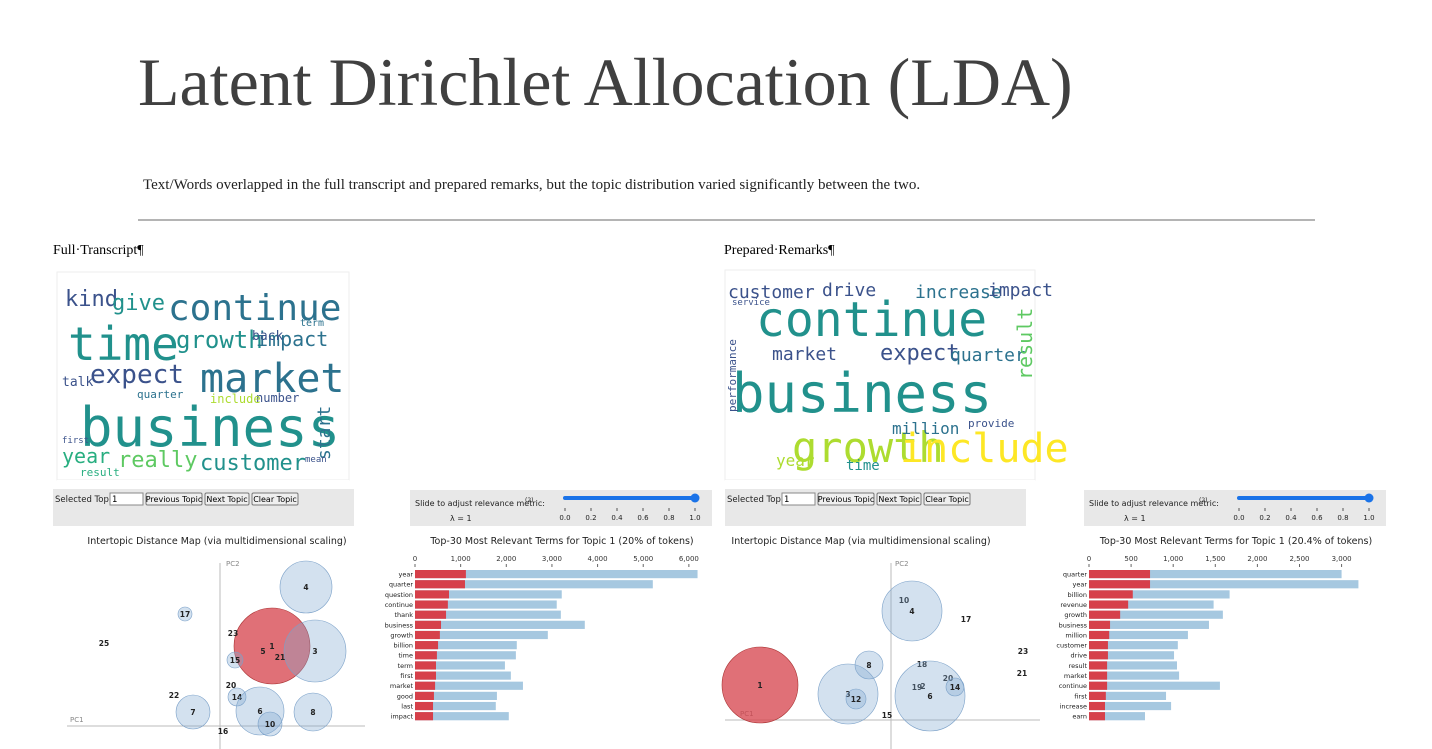 The image size is (1432, 749). What do you see at coordinates (210, 427) in the screenshot?
I see `word: business` at bounding box center [210, 427].